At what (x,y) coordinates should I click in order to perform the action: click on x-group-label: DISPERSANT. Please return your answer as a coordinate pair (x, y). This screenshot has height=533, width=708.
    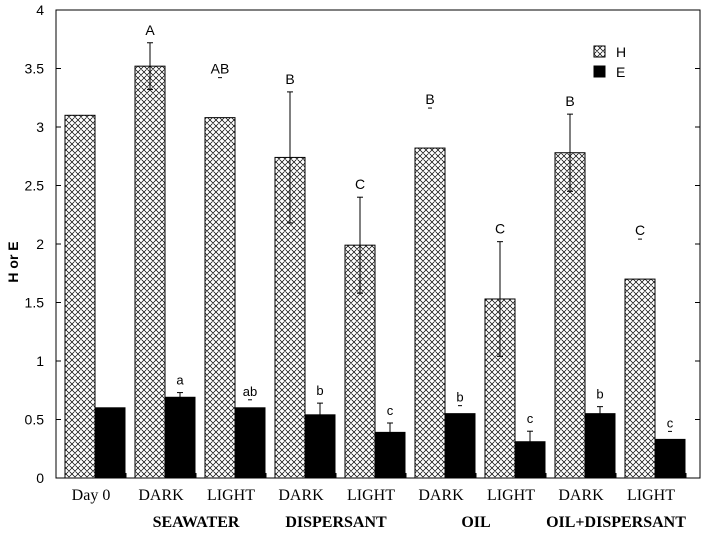
    Looking at the image, I should click on (336, 522).